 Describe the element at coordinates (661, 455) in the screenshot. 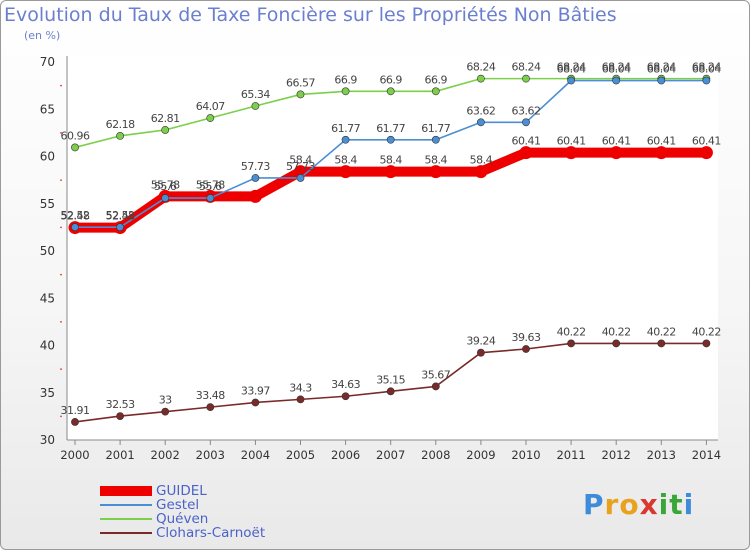

I see `x-tick-label: 2013` at that location.